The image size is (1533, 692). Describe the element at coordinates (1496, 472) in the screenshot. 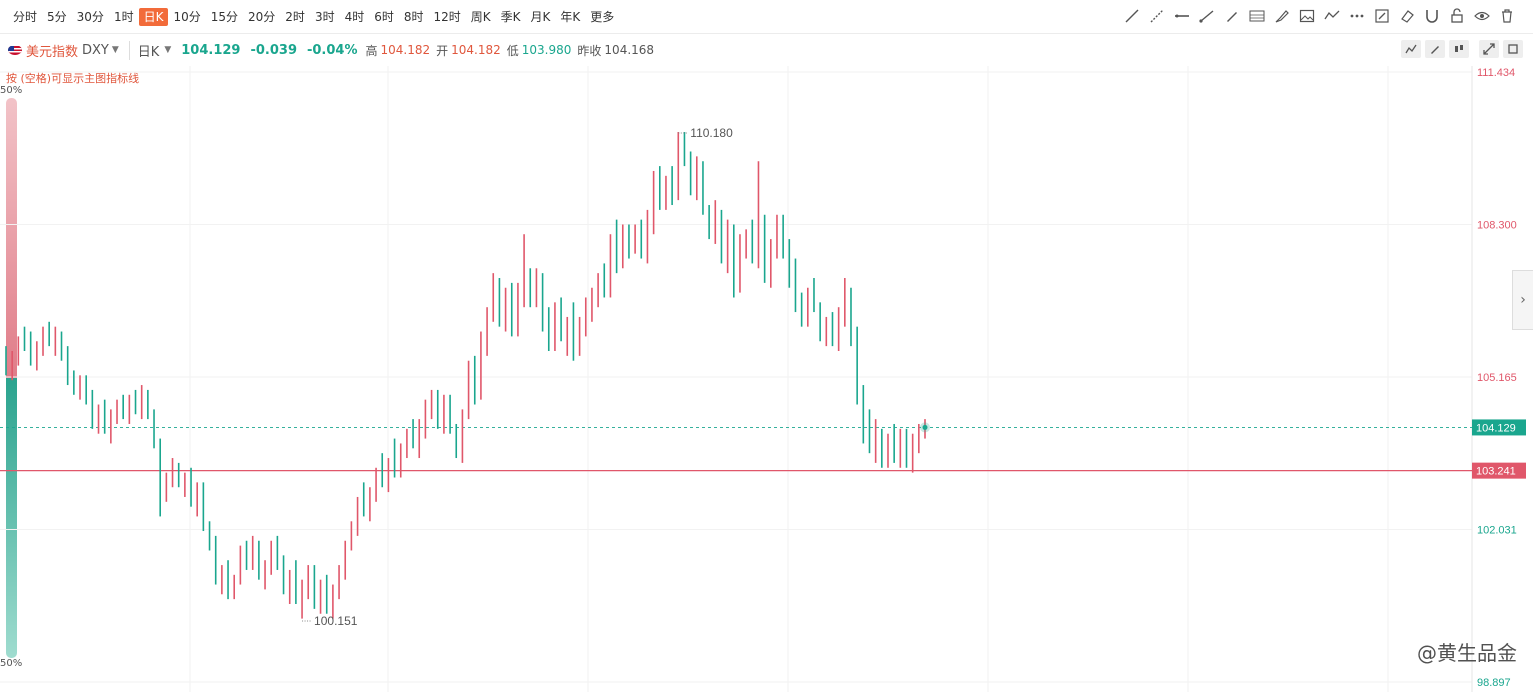

I see `level-label: 103.241` at that location.